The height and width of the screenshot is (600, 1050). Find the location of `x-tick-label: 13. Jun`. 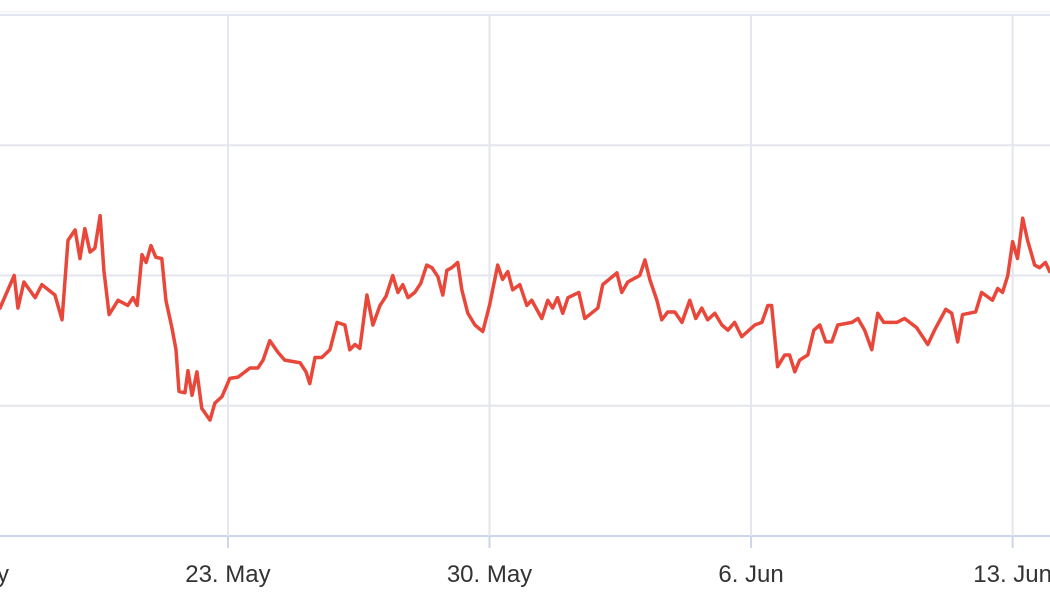

x-tick-label: 13. Jun is located at coordinates (1011, 574).